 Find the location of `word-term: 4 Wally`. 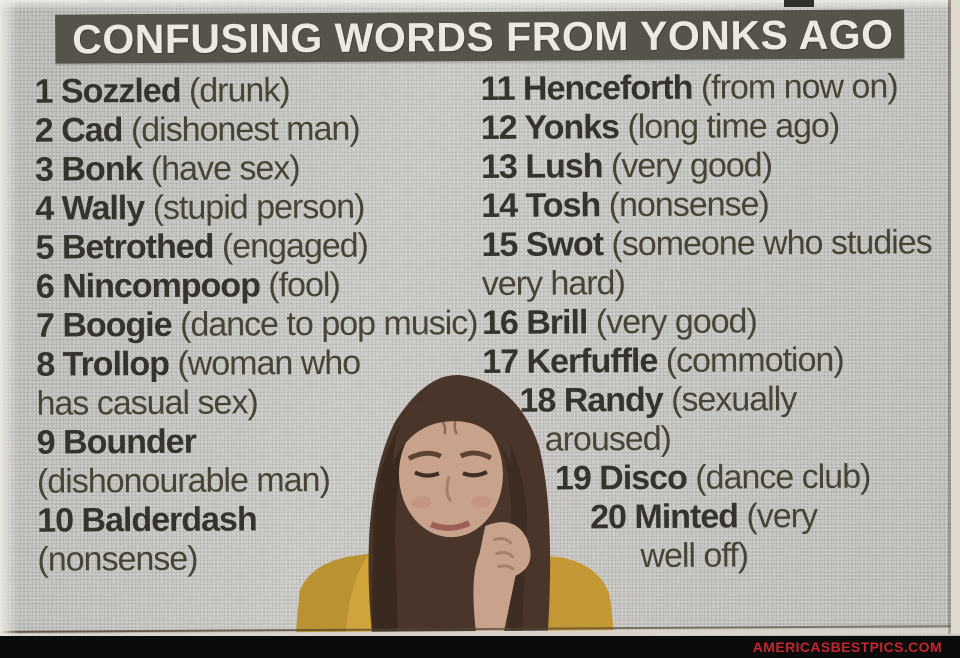

word-term: 4 Wally is located at coordinates (90, 208).